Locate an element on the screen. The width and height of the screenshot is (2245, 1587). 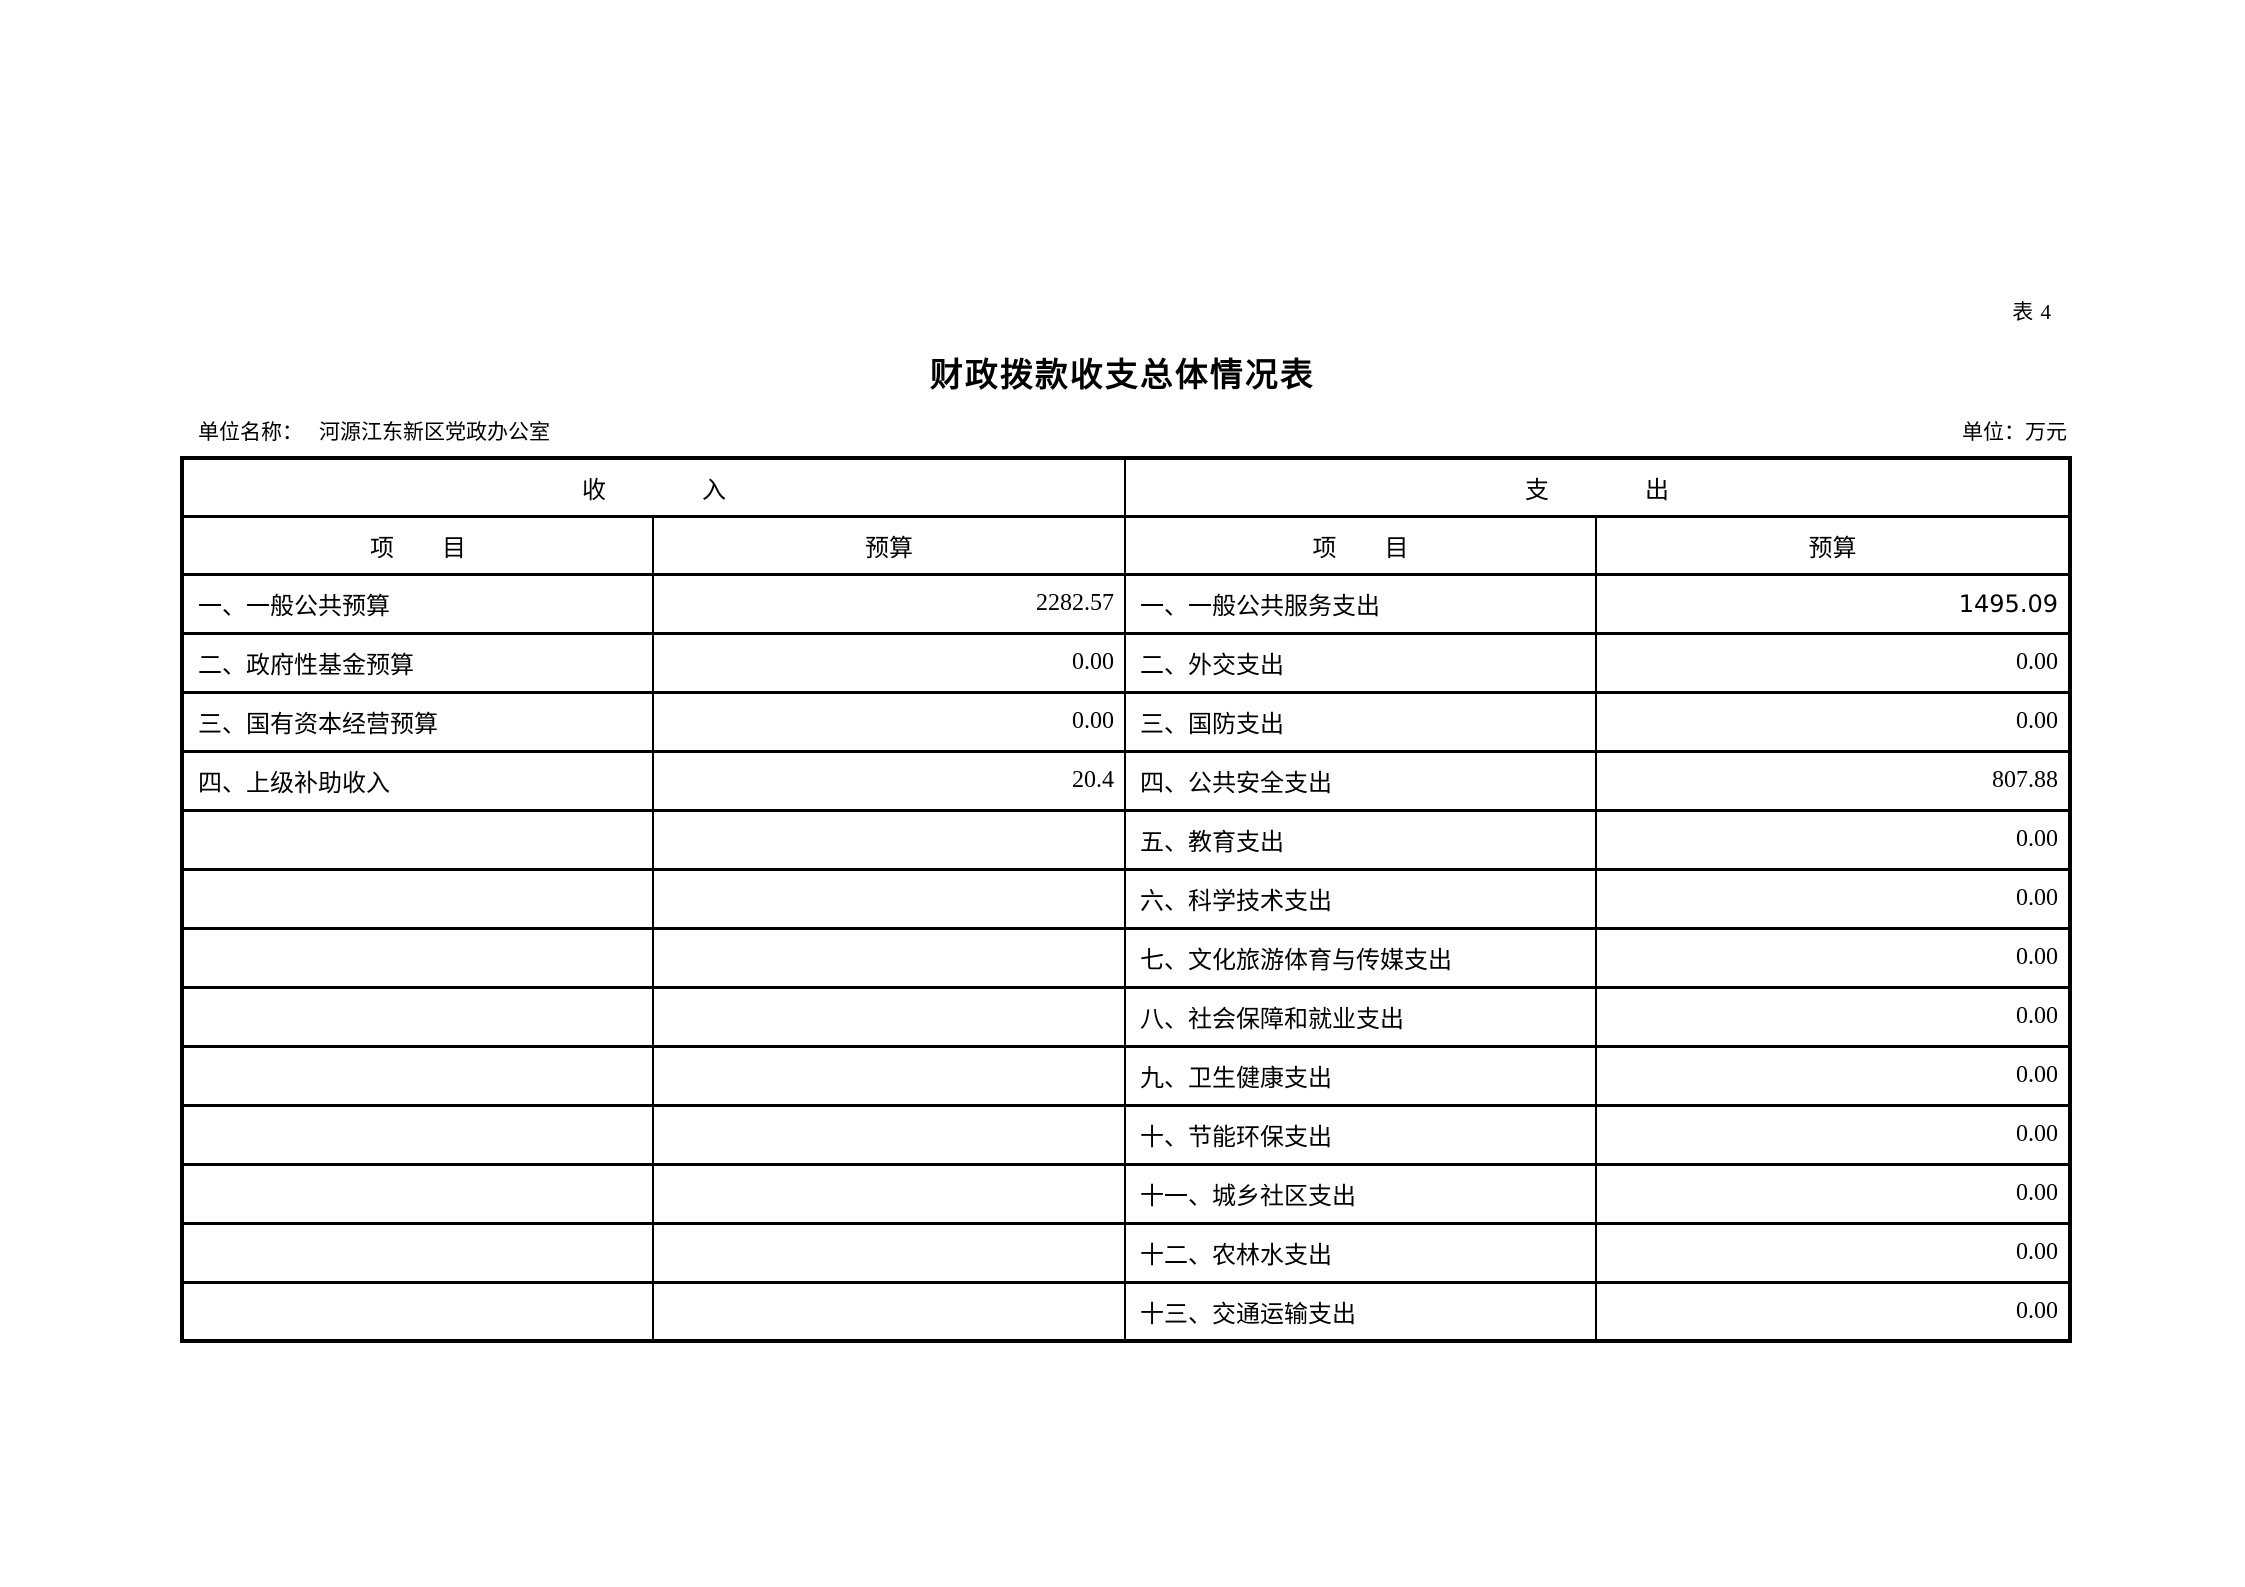
expense-item-header: 项 目 is located at coordinates (1360, 545).